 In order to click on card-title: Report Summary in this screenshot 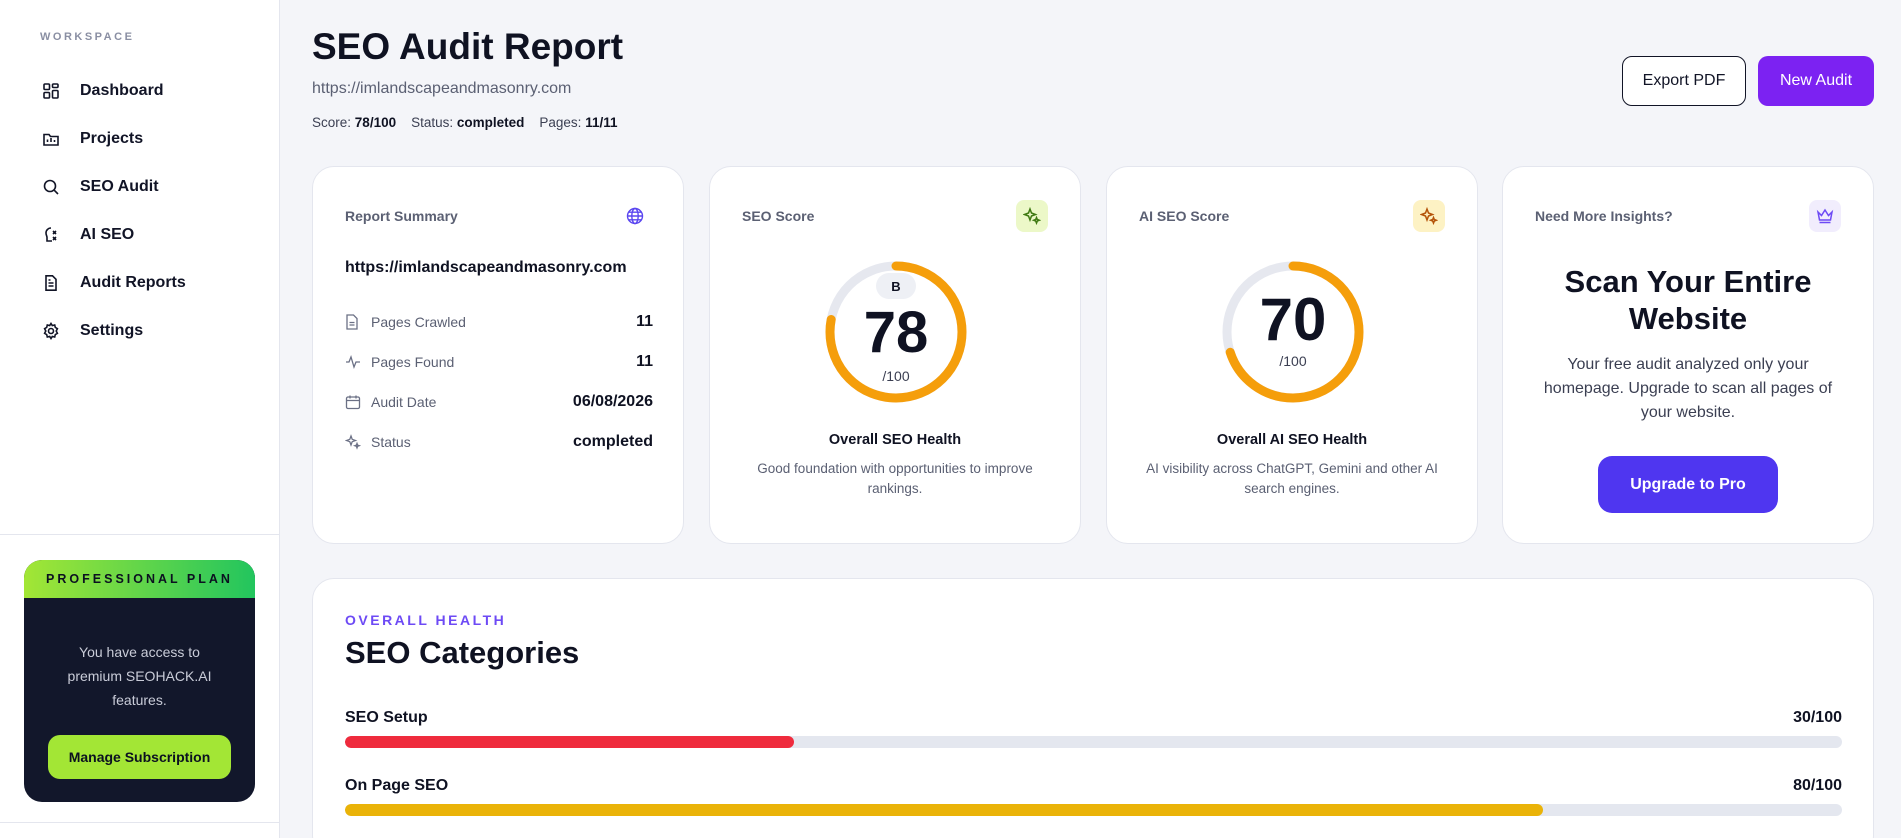, I will do `click(401, 216)`.